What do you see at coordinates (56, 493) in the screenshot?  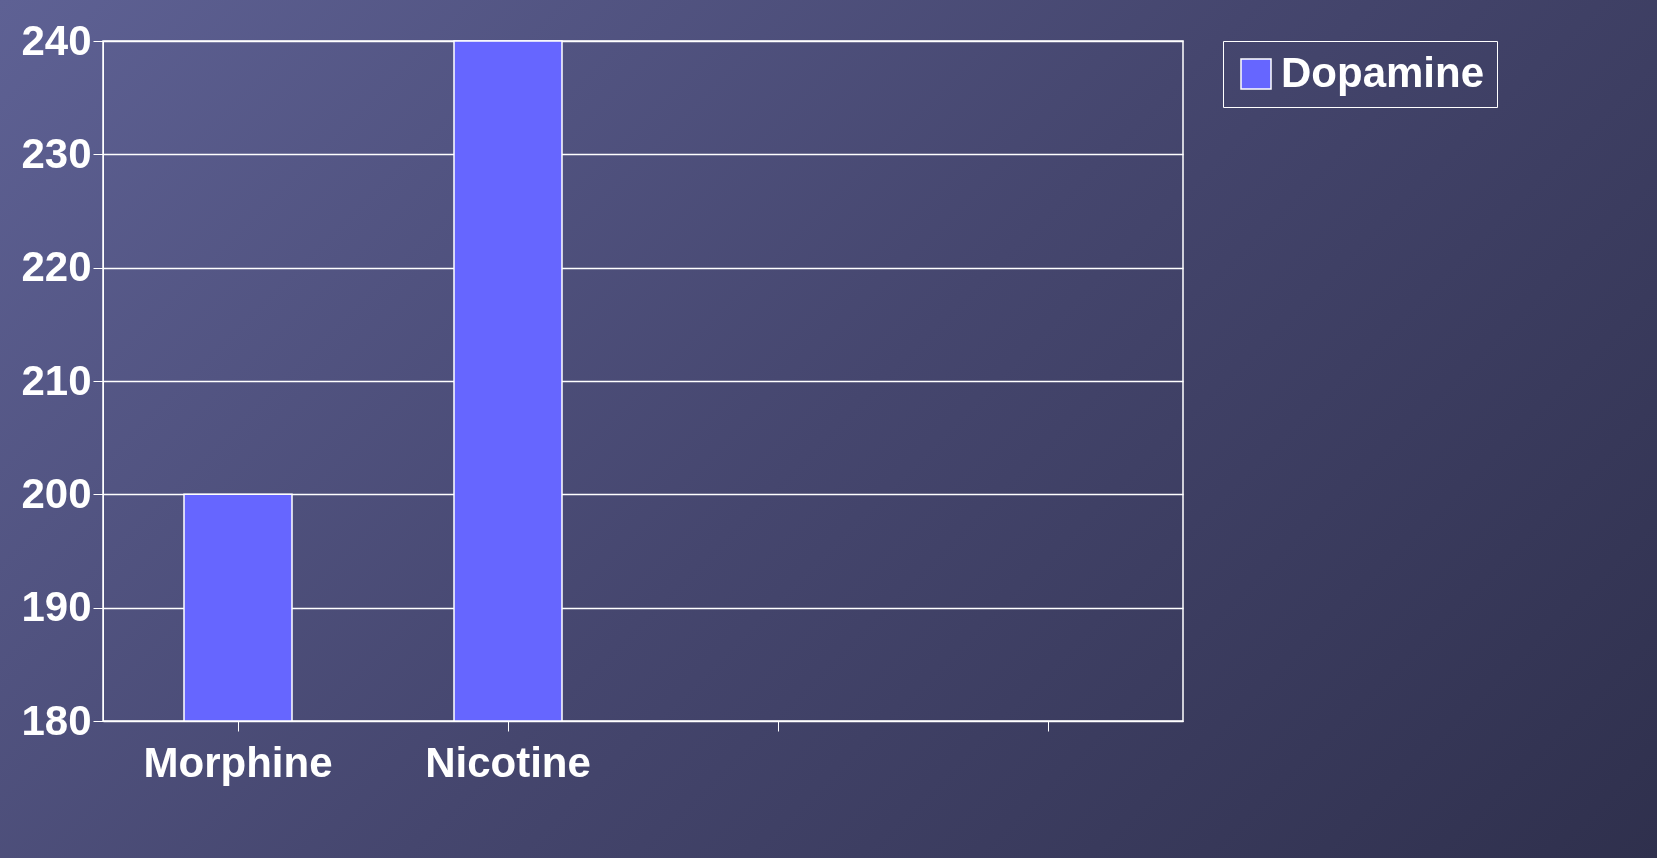 I see `y-tick-label: 200` at bounding box center [56, 493].